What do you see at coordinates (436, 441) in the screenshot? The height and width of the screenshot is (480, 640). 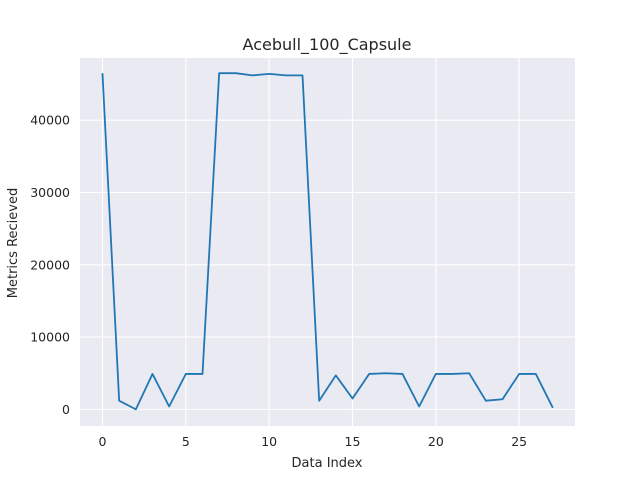 I see `x-tick-label: 20` at bounding box center [436, 441].